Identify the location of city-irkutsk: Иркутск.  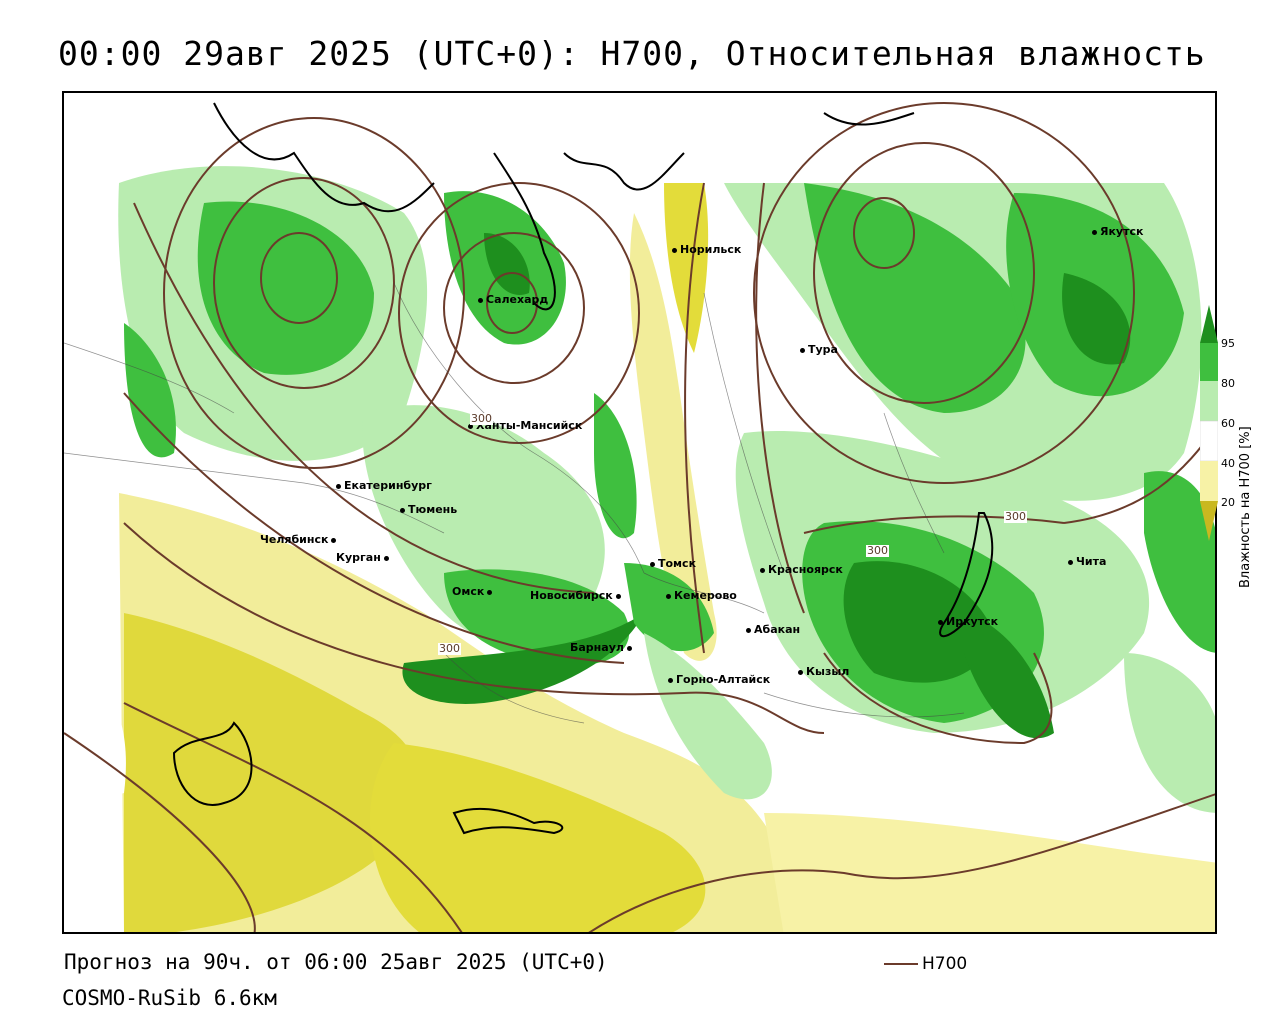
(968, 621).